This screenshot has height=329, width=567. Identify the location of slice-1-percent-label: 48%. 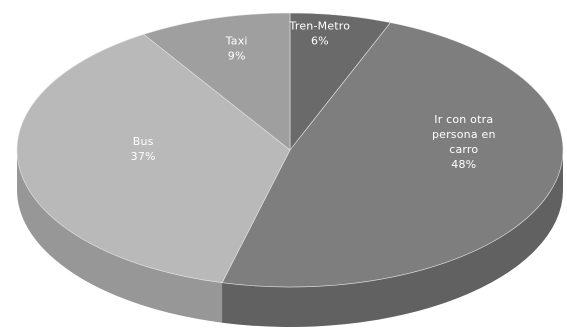
(463, 164).